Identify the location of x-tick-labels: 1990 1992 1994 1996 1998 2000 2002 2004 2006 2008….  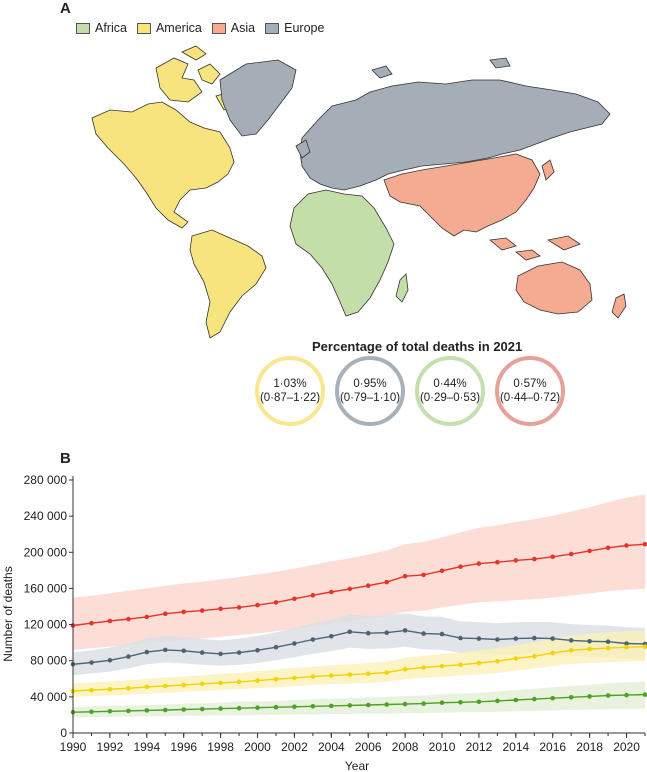
(350, 747).